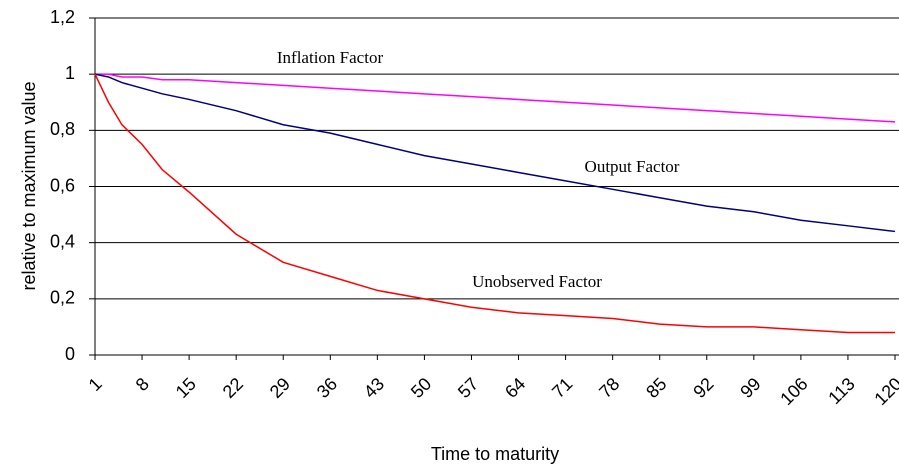 The height and width of the screenshot is (471, 899). I want to click on series-line, so click(495, 98).